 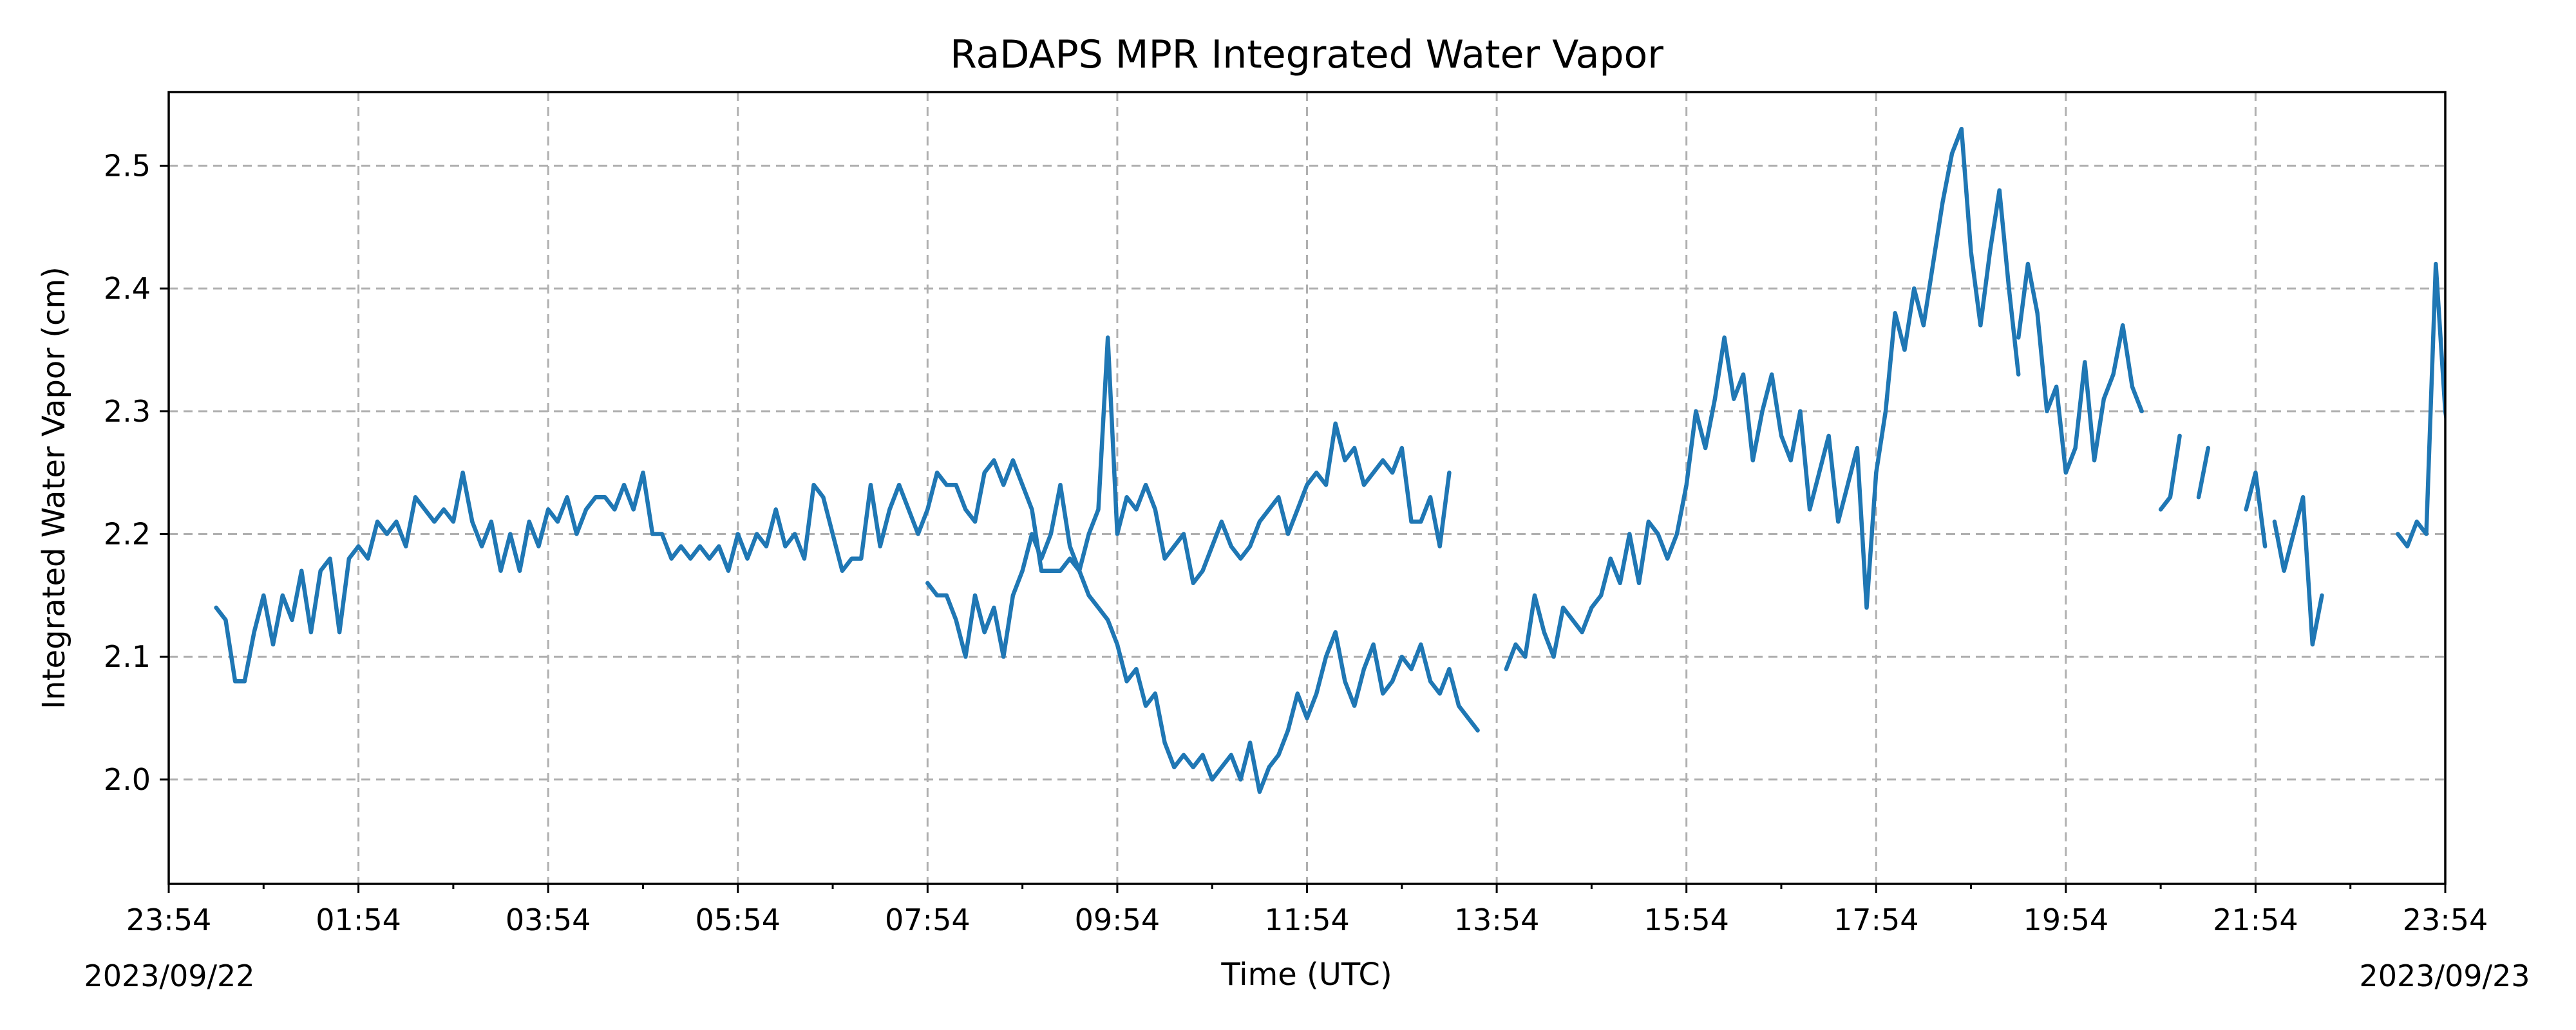 I want to click on x-tick-label: 05:54, so click(x=738, y=920).